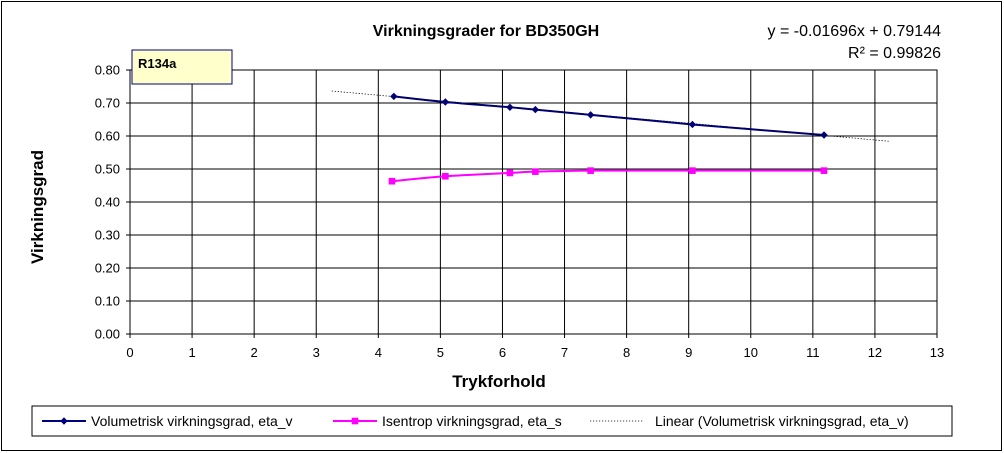 Image resolution: width=1004 pixels, height=453 pixels. I want to click on trendline-equation: y = -0.01696x + 0.79144, so click(855, 31).